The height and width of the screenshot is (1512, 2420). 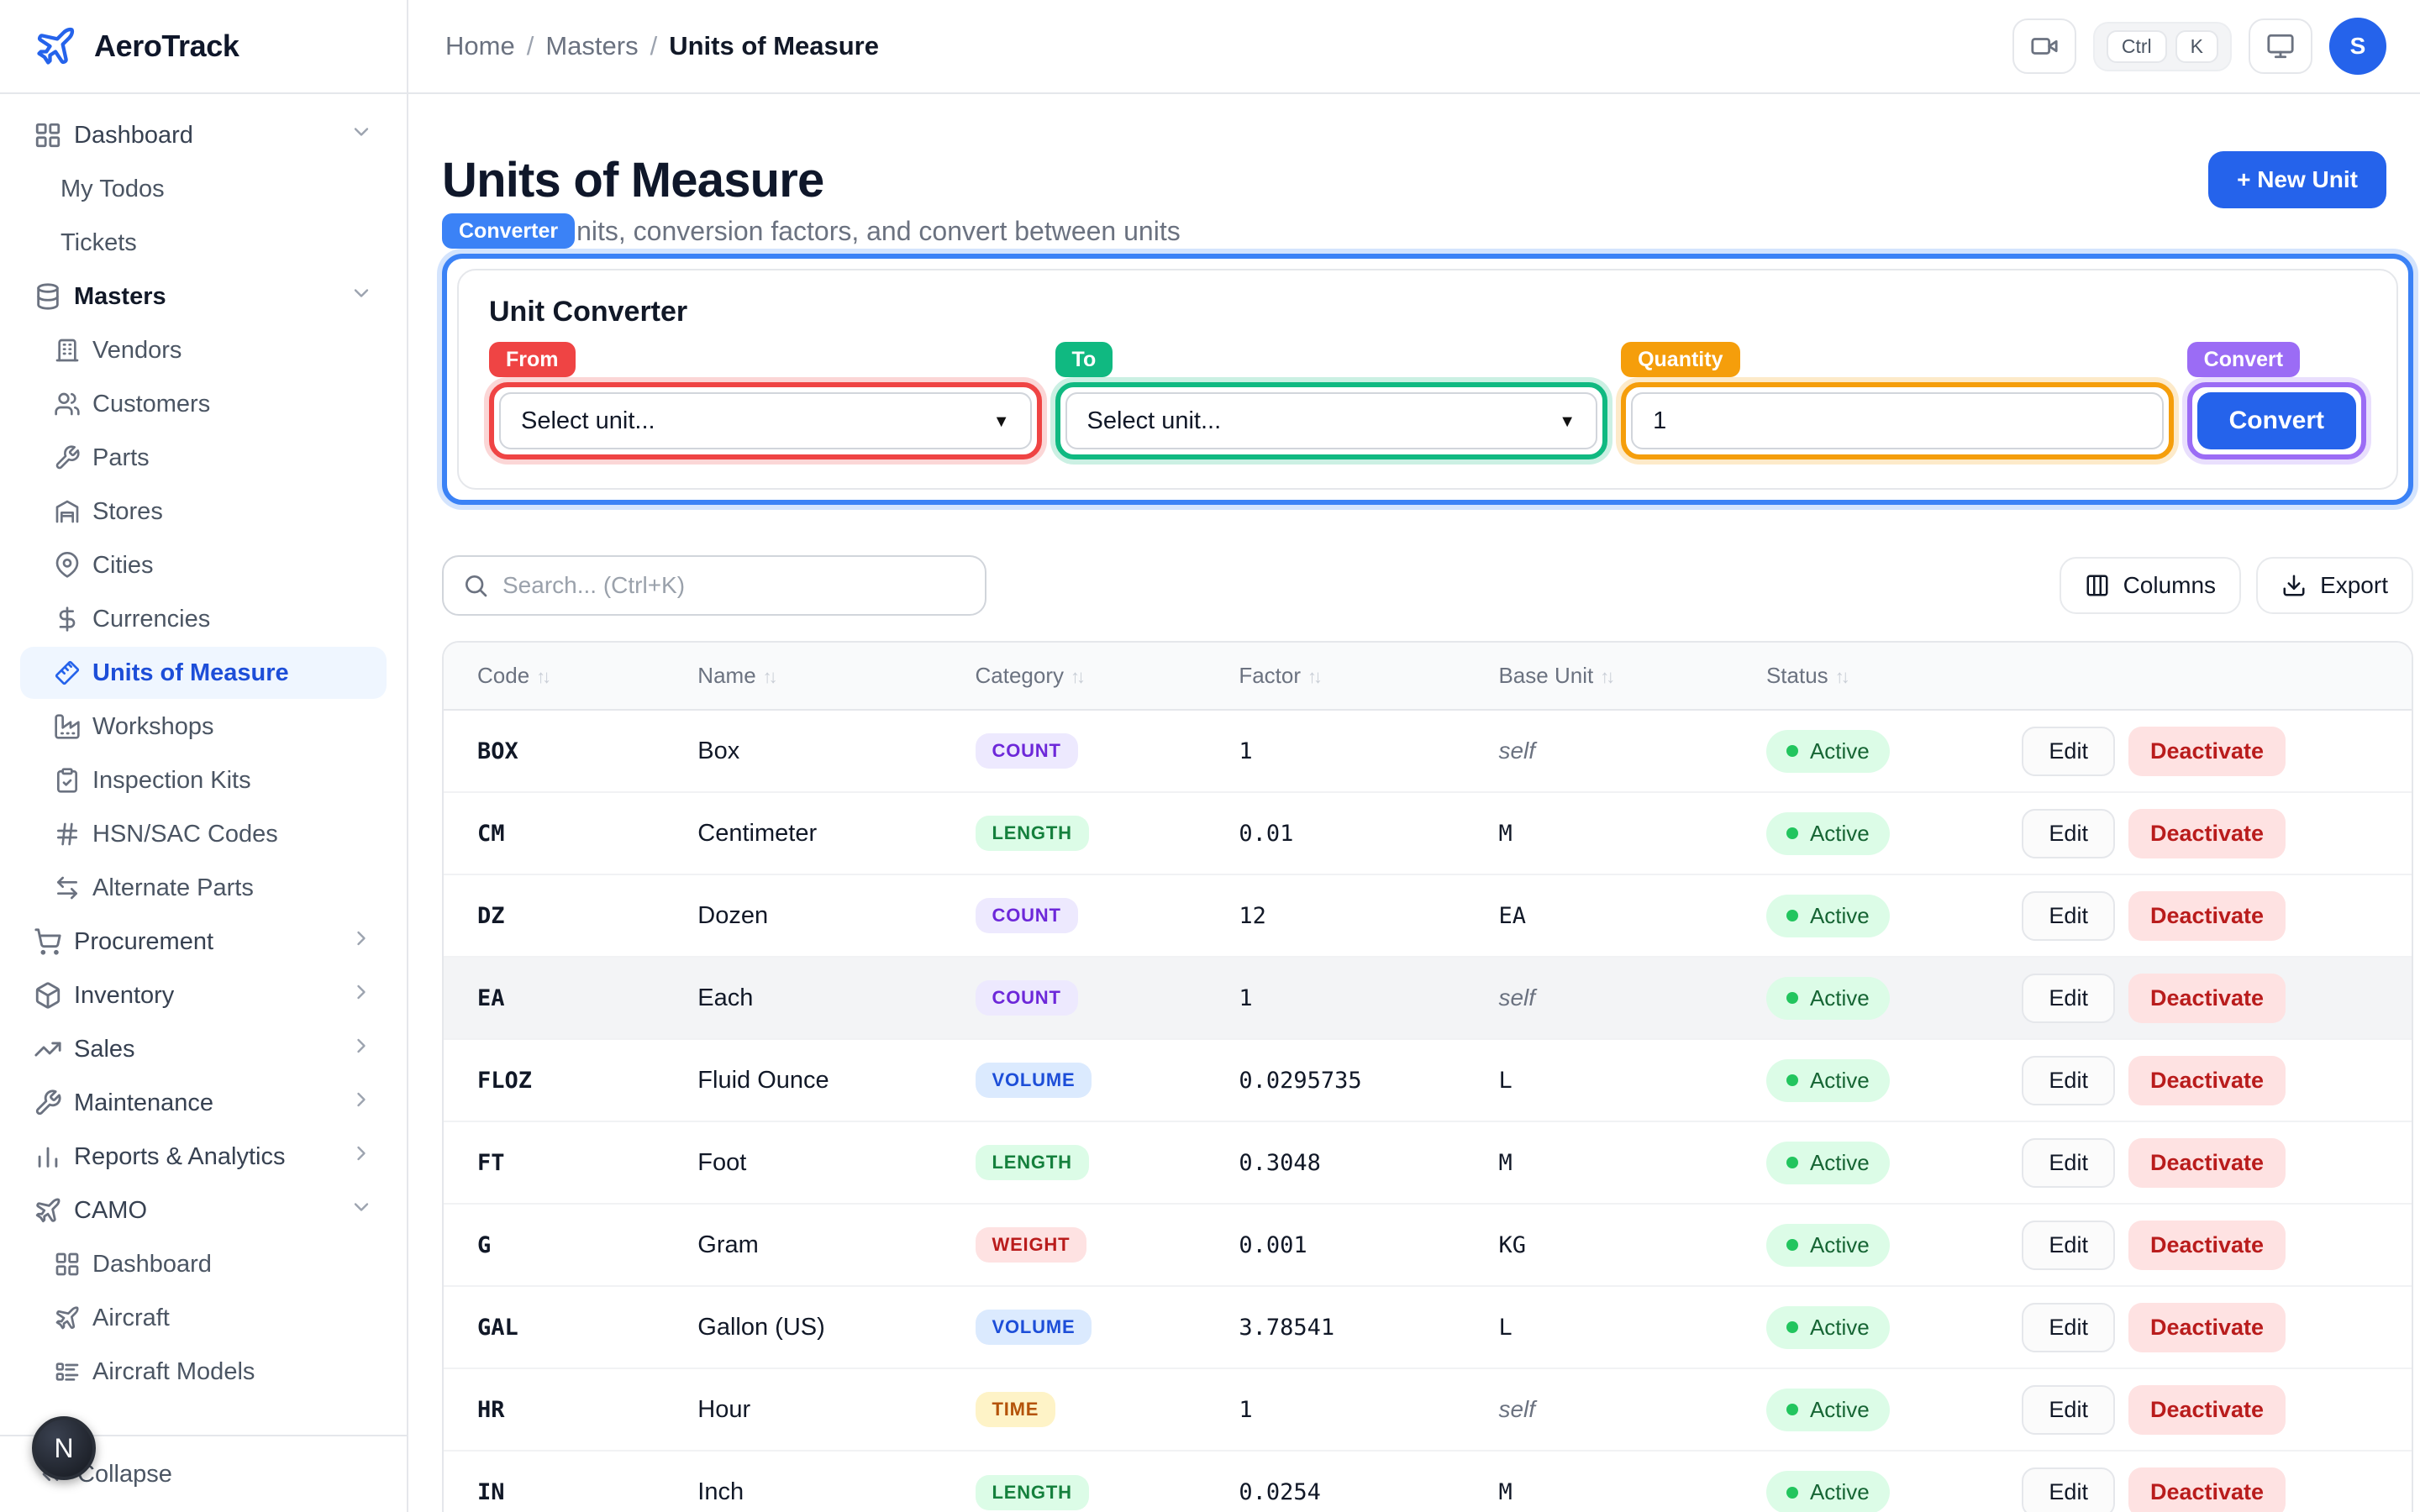 I want to click on annotation-convert-badge: Convert, so click(x=2243, y=359).